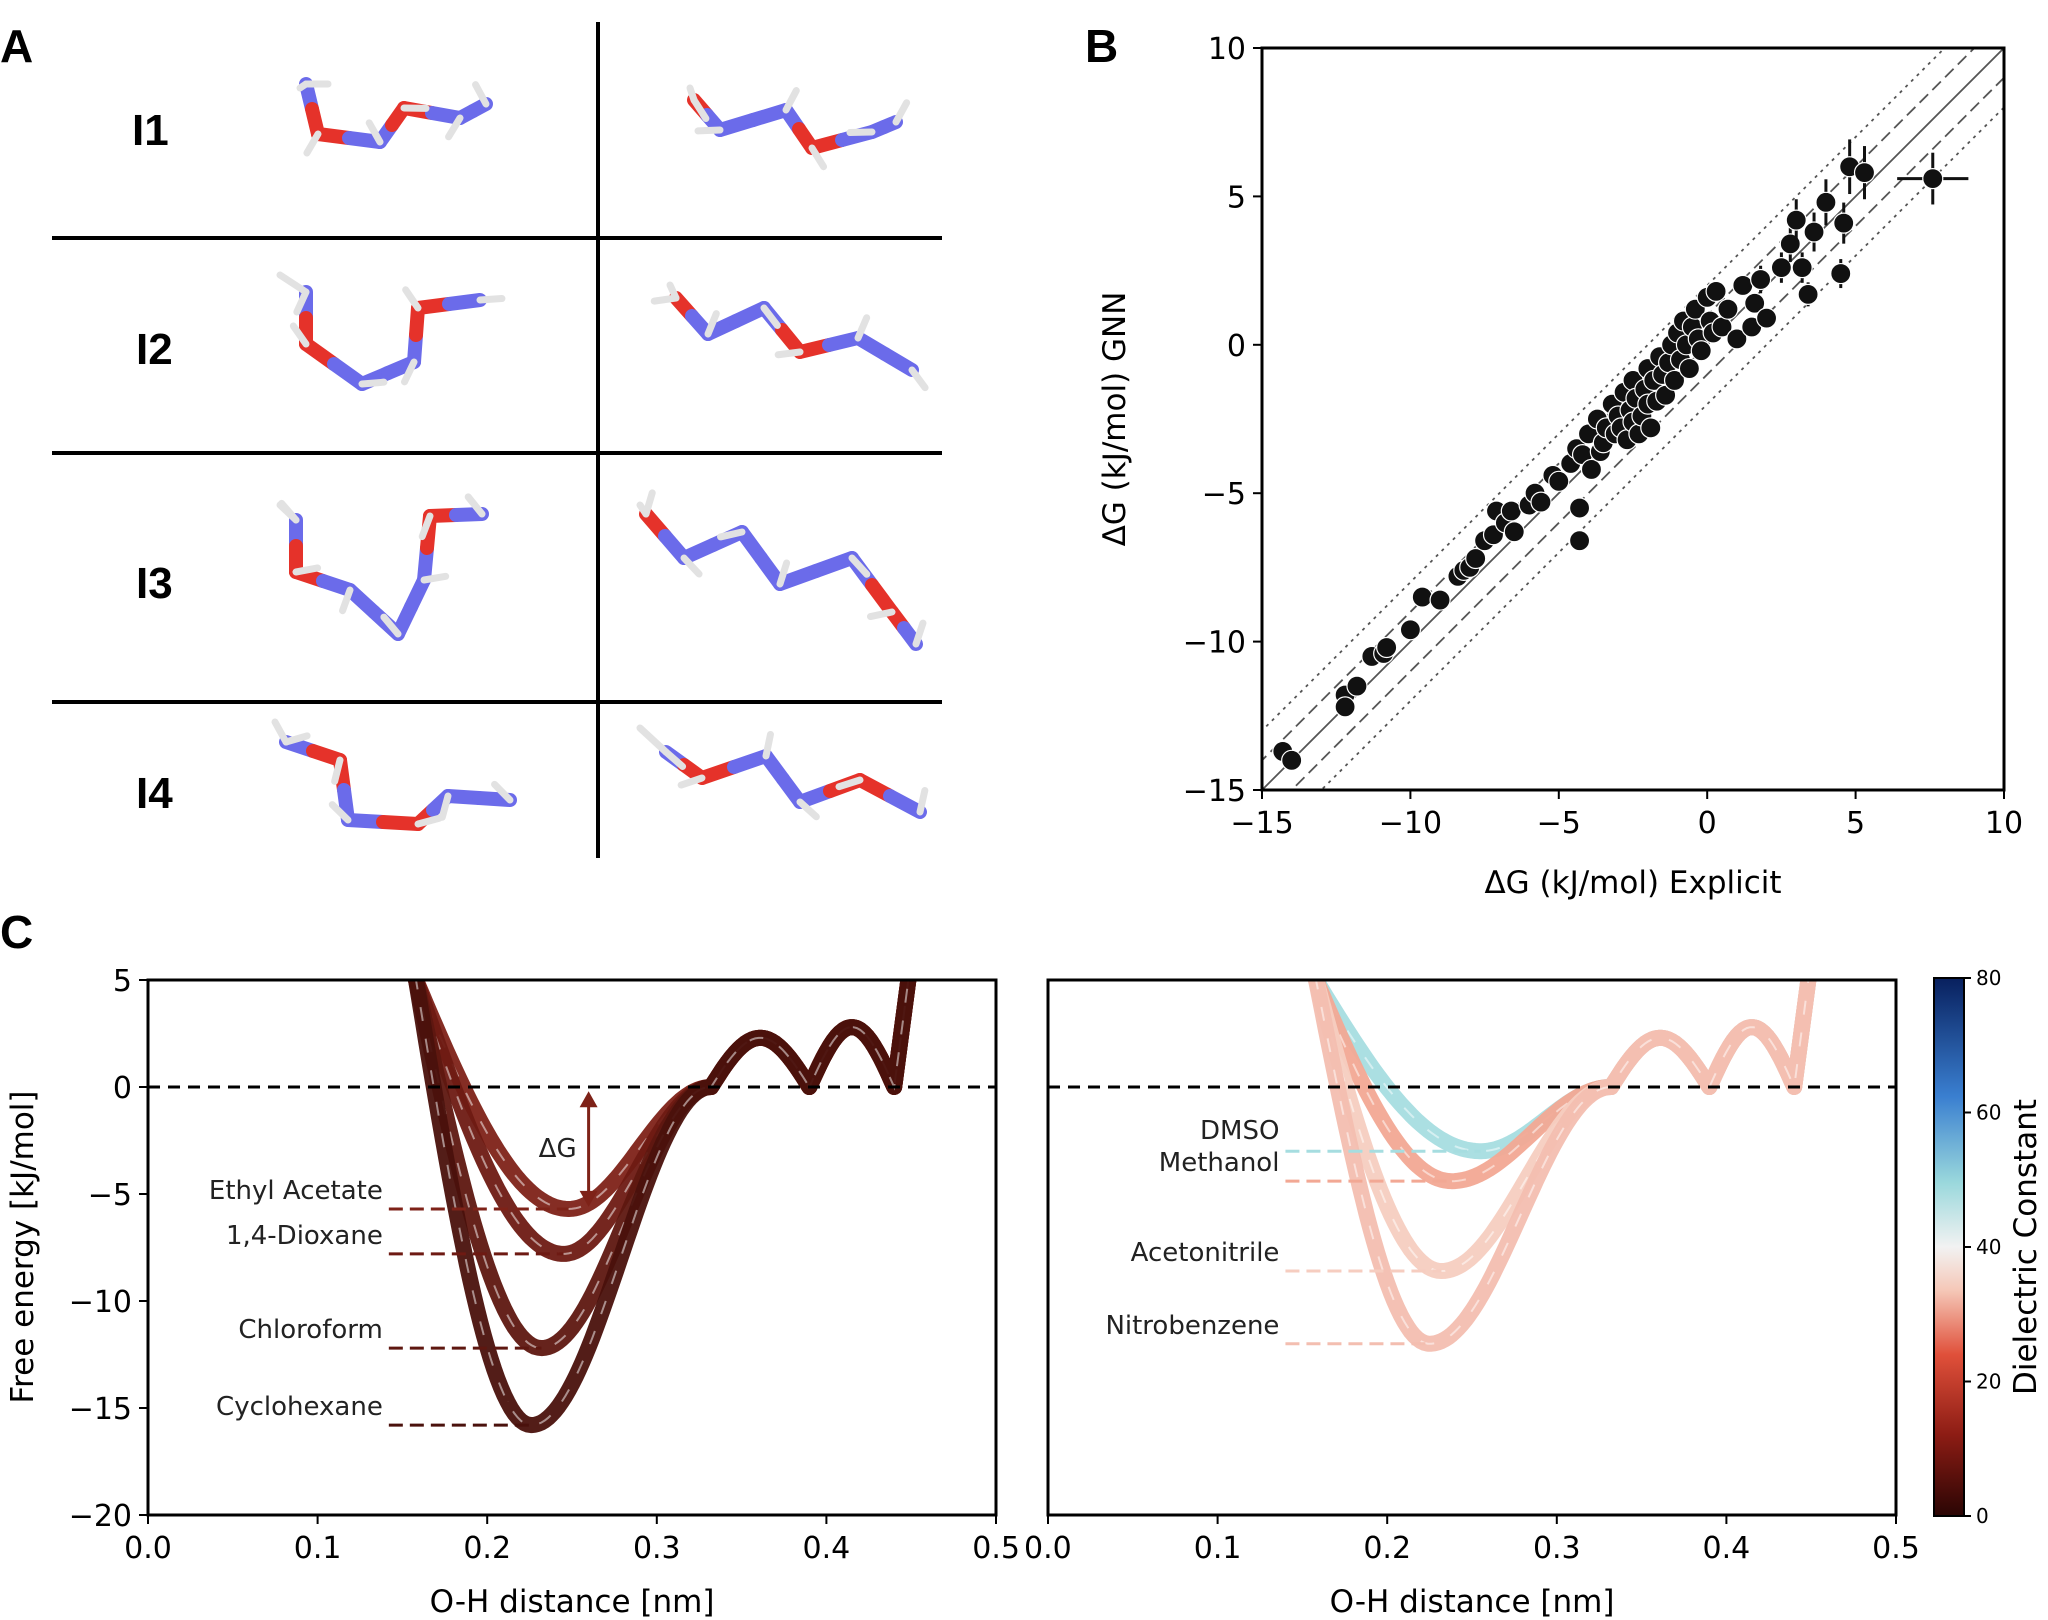 The width and height of the screenshot is (2048, 1620). Describe the element at coordinates (154, 349) in the screenshot. I see `molecule-label-i2: I2` at that location.